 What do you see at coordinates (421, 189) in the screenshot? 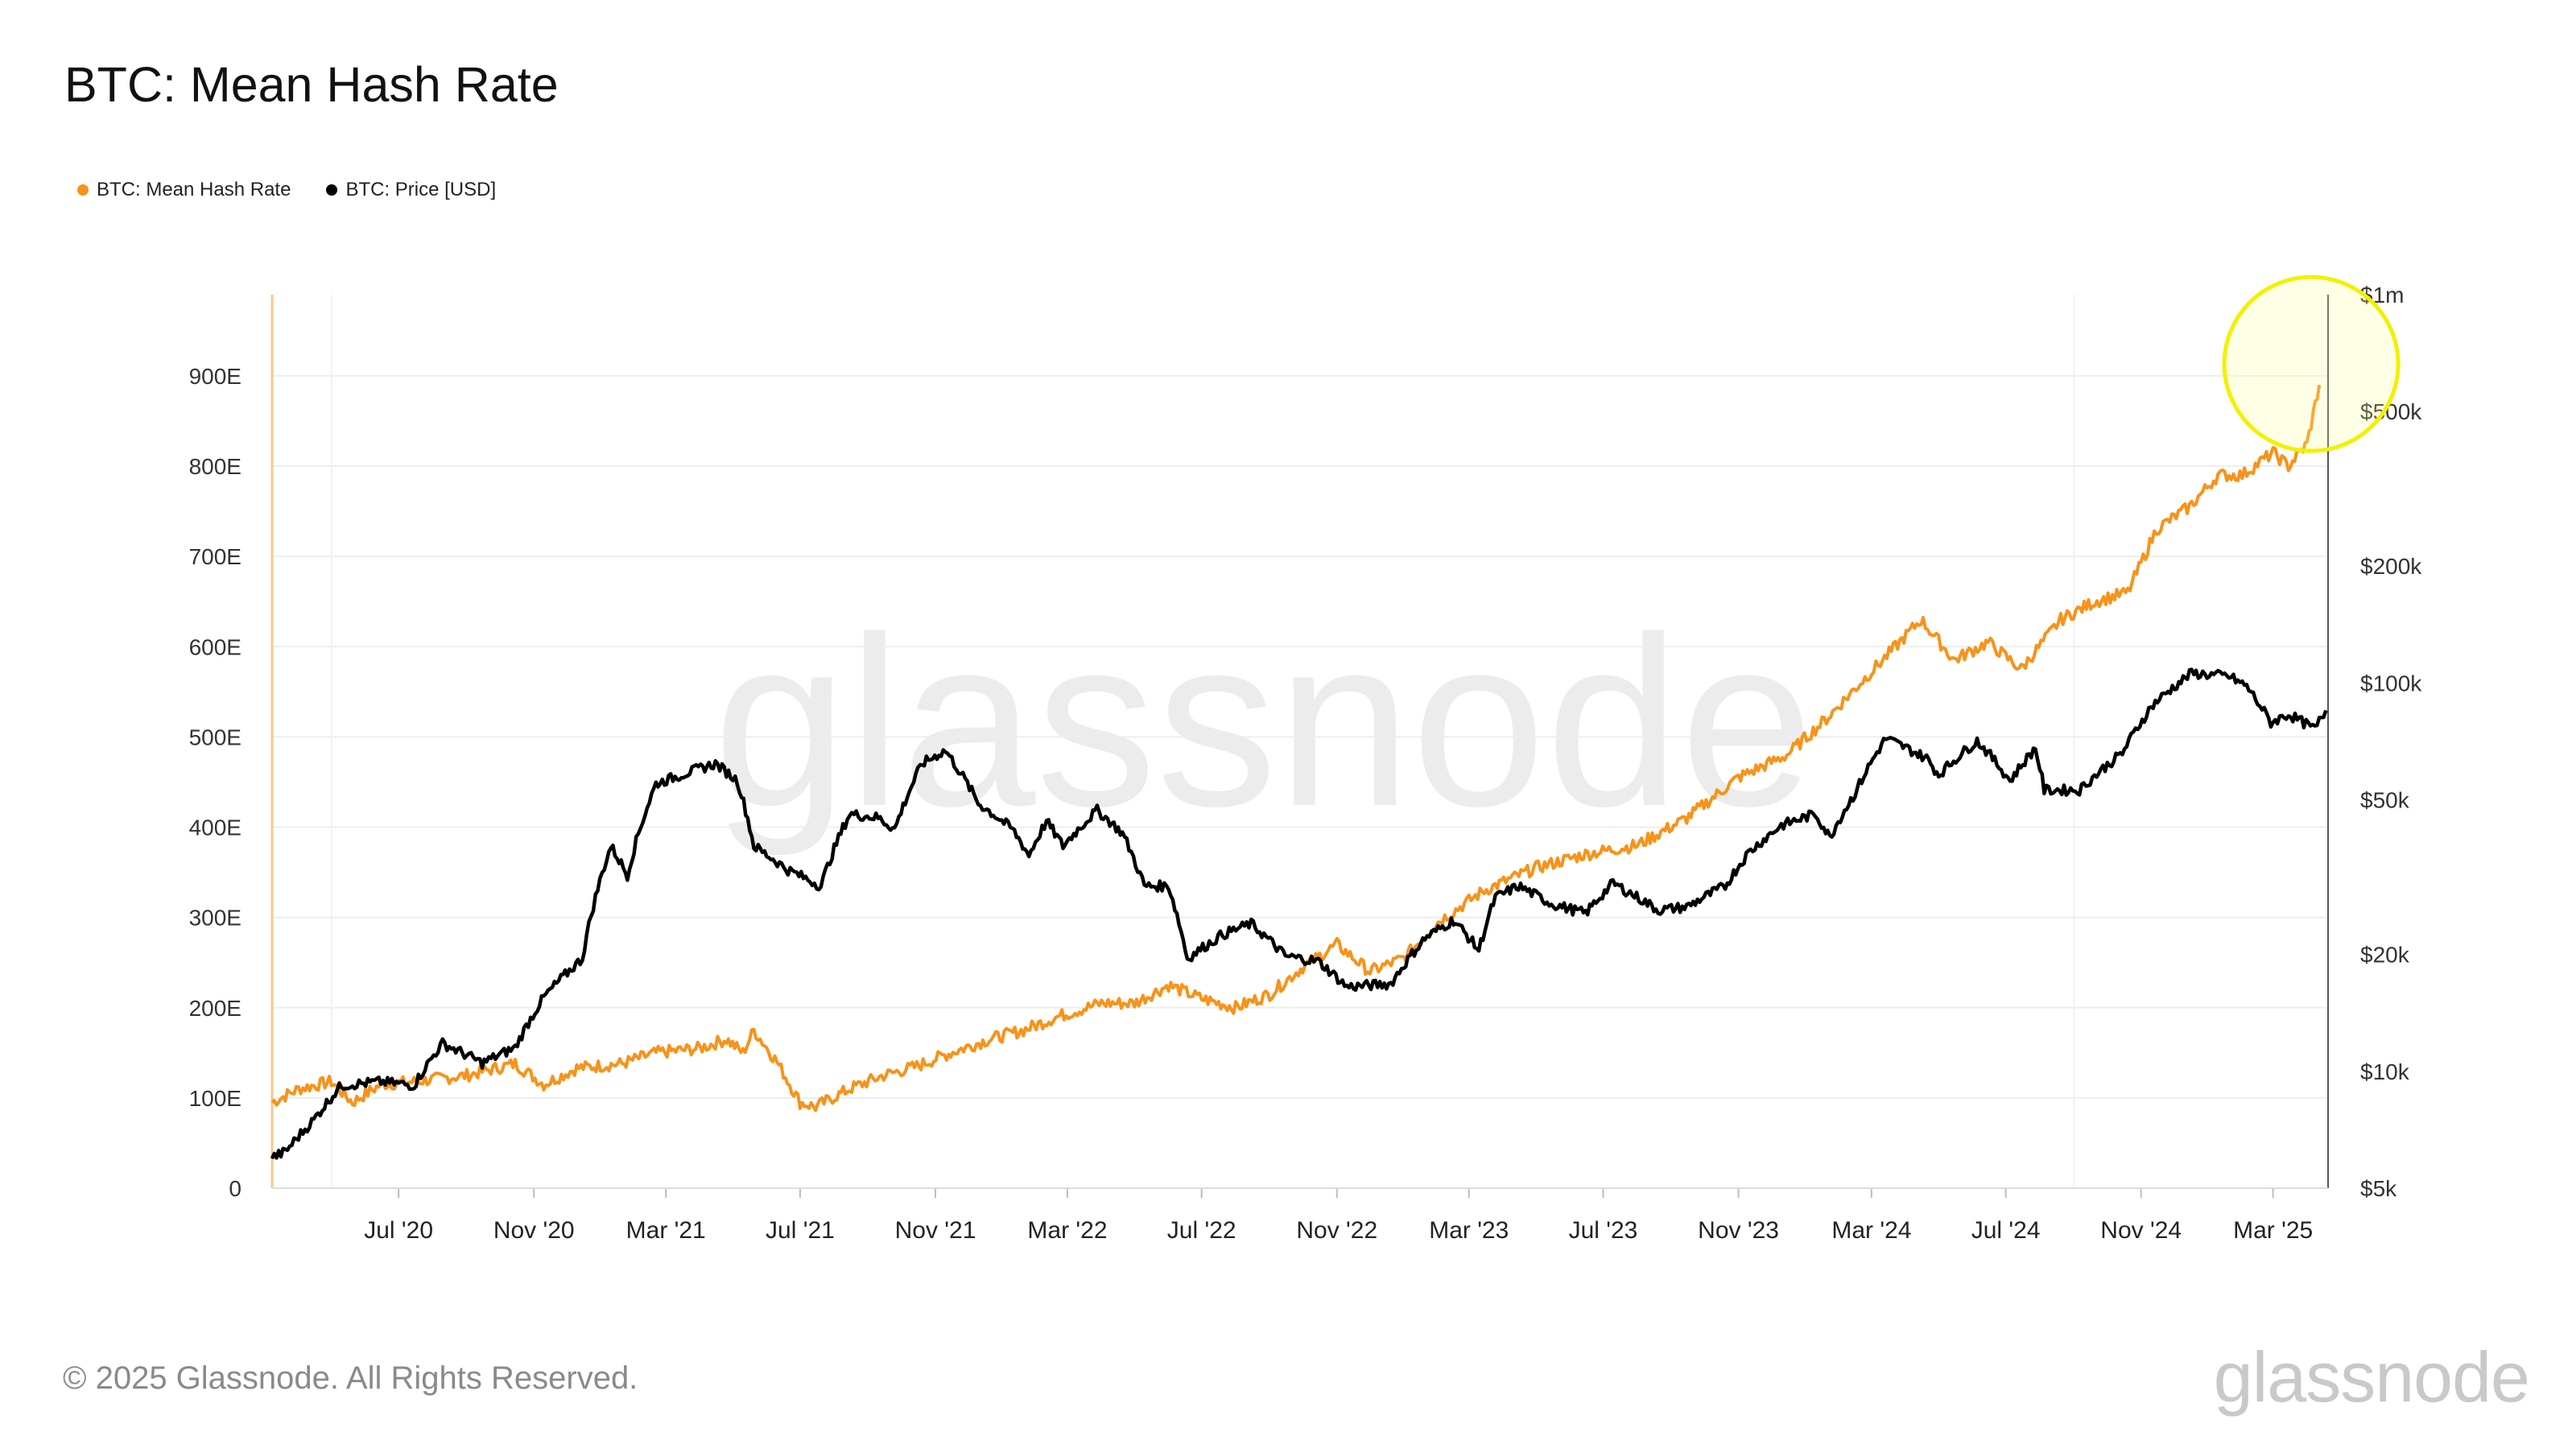
I see `legend-label-price: BTC: Price [USD]` at bounding box center [421, 189].